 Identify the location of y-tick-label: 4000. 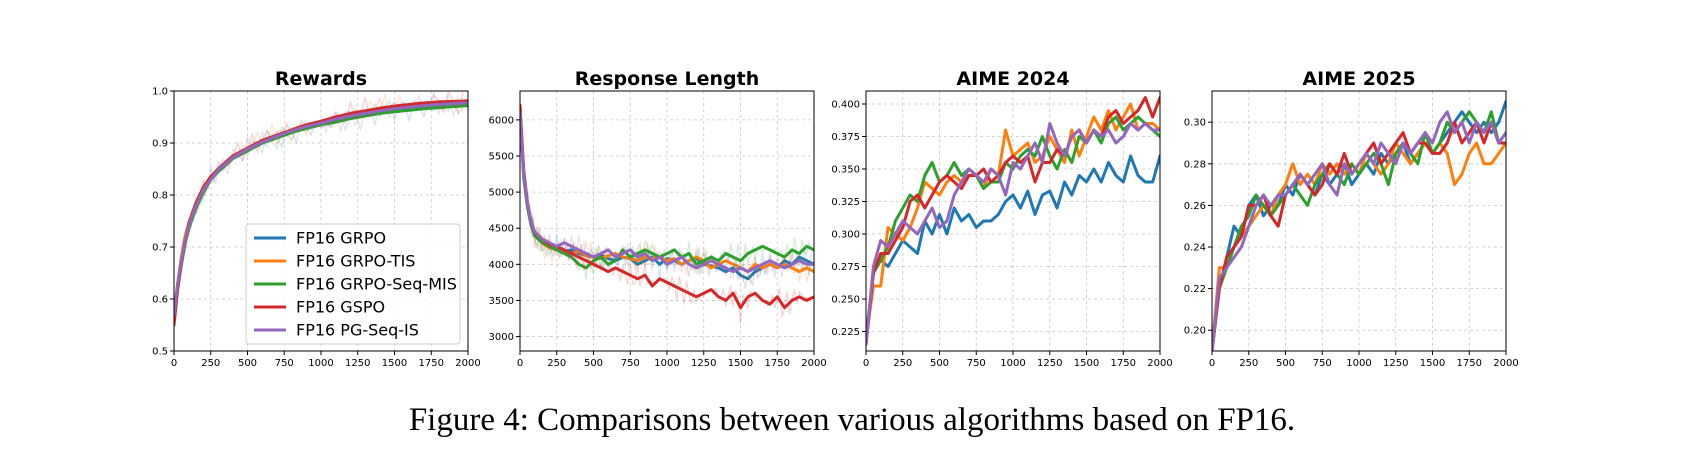
(501, 265).